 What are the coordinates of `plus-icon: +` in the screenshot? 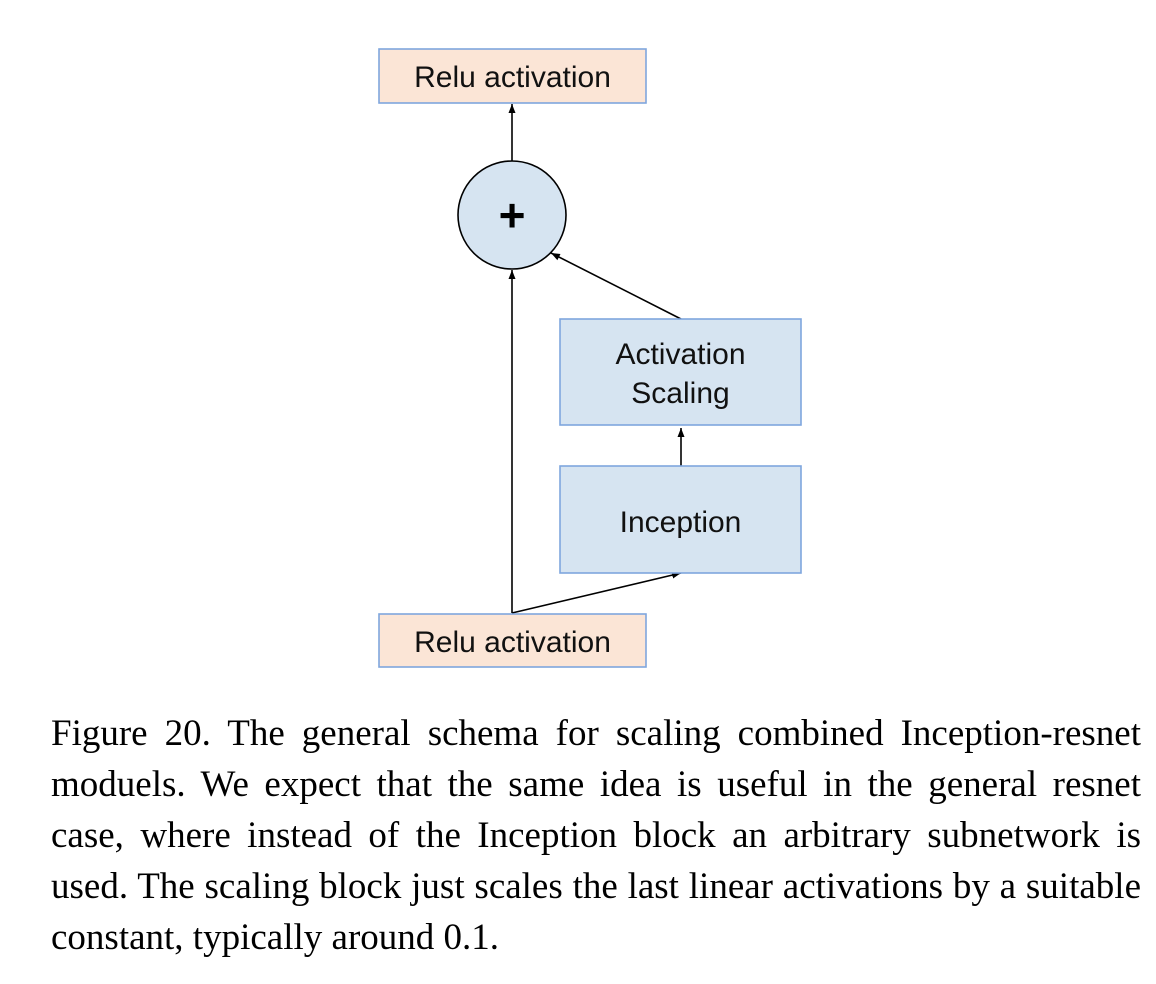 It's located at (512, 215).